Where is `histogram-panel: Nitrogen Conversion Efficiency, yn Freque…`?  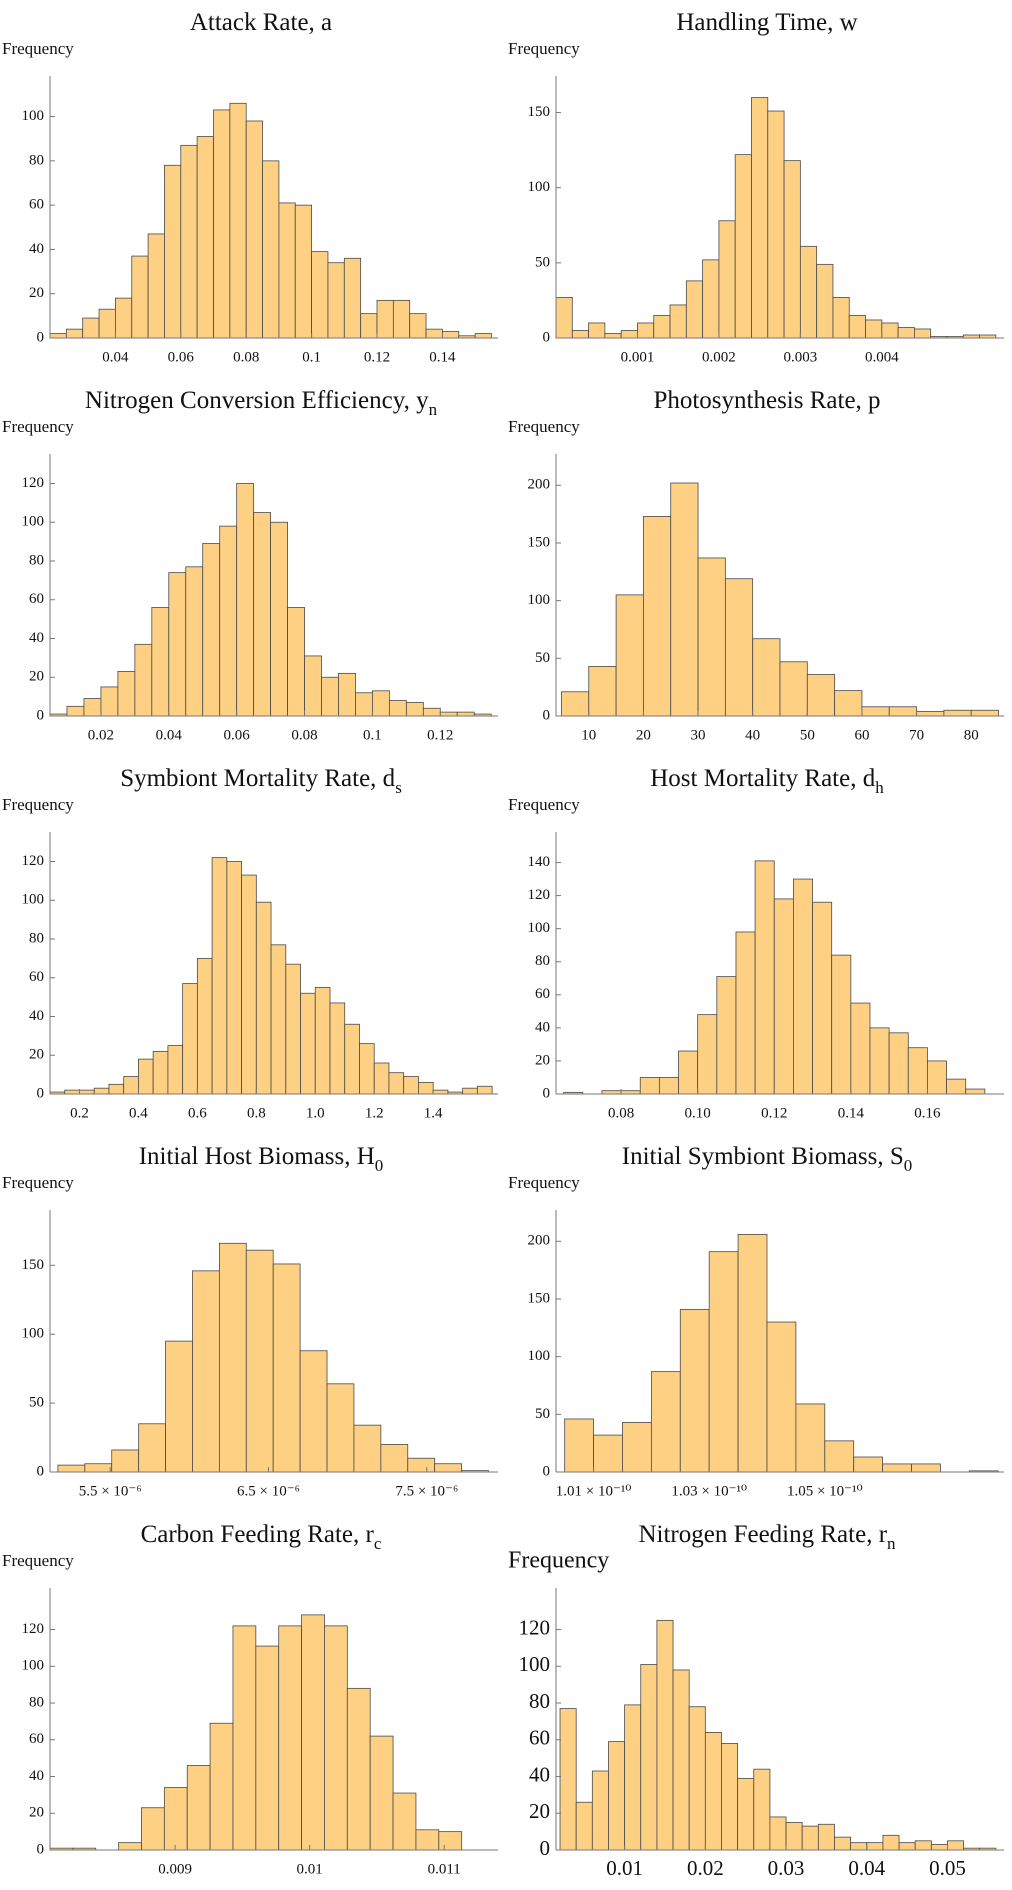
histogram-panel: Nitrogen Conversion Efficiency, yn Freque… is located at coordinates (250, 565).